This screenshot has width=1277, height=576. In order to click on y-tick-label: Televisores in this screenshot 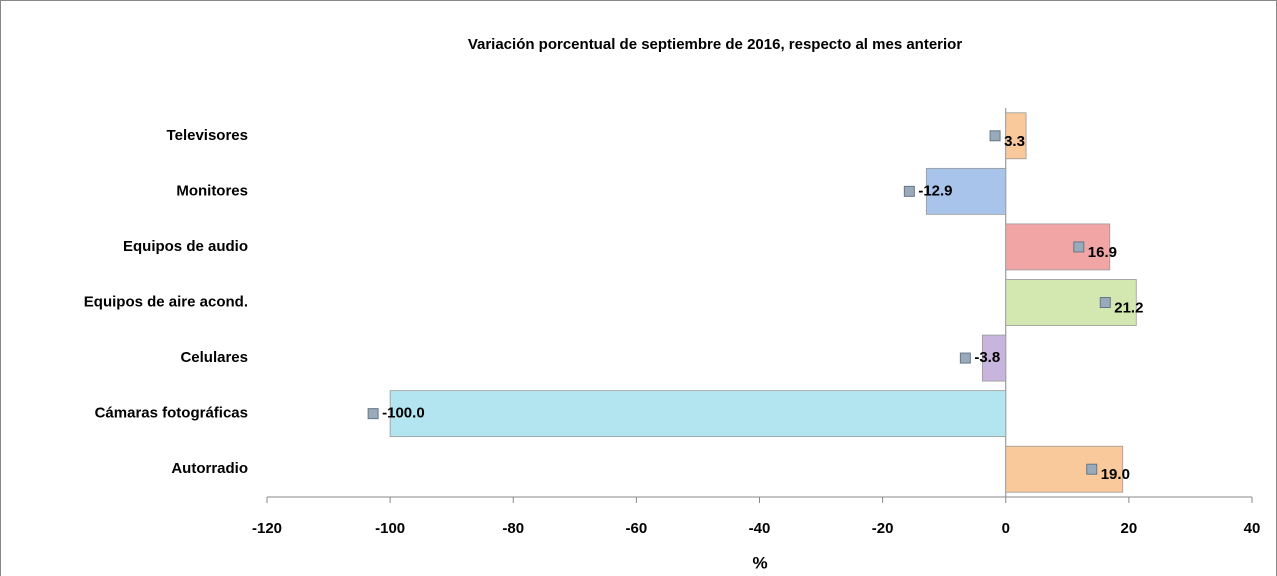, I will do `click(207, 135)`.